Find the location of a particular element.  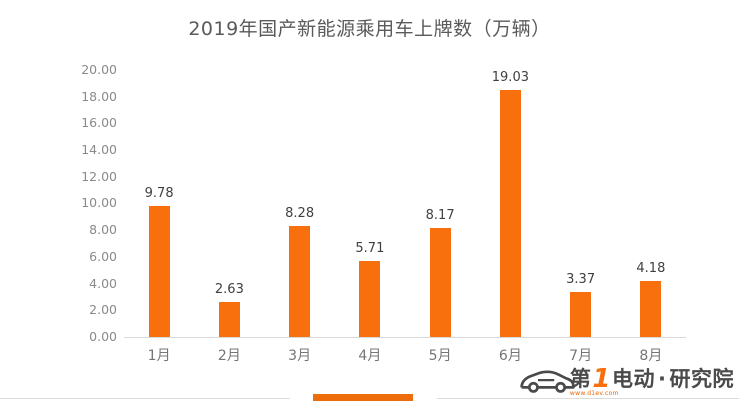

bar-may is located at coordinates (440, 282).